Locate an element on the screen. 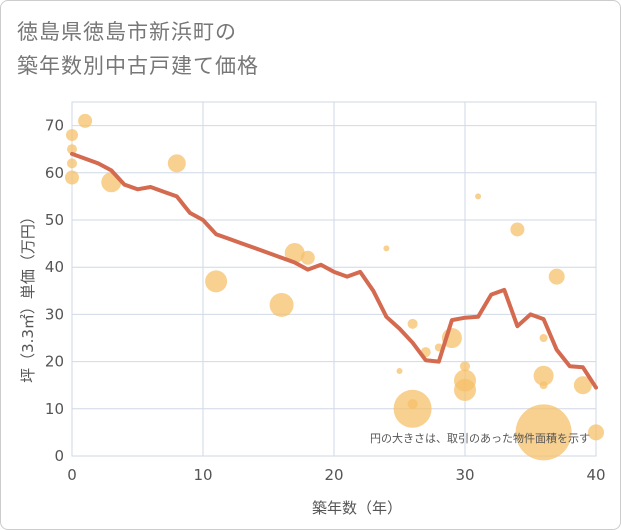 This screenshot has width=621, height=530. x-tick-label: 40 is located at coordinates (595, 475).